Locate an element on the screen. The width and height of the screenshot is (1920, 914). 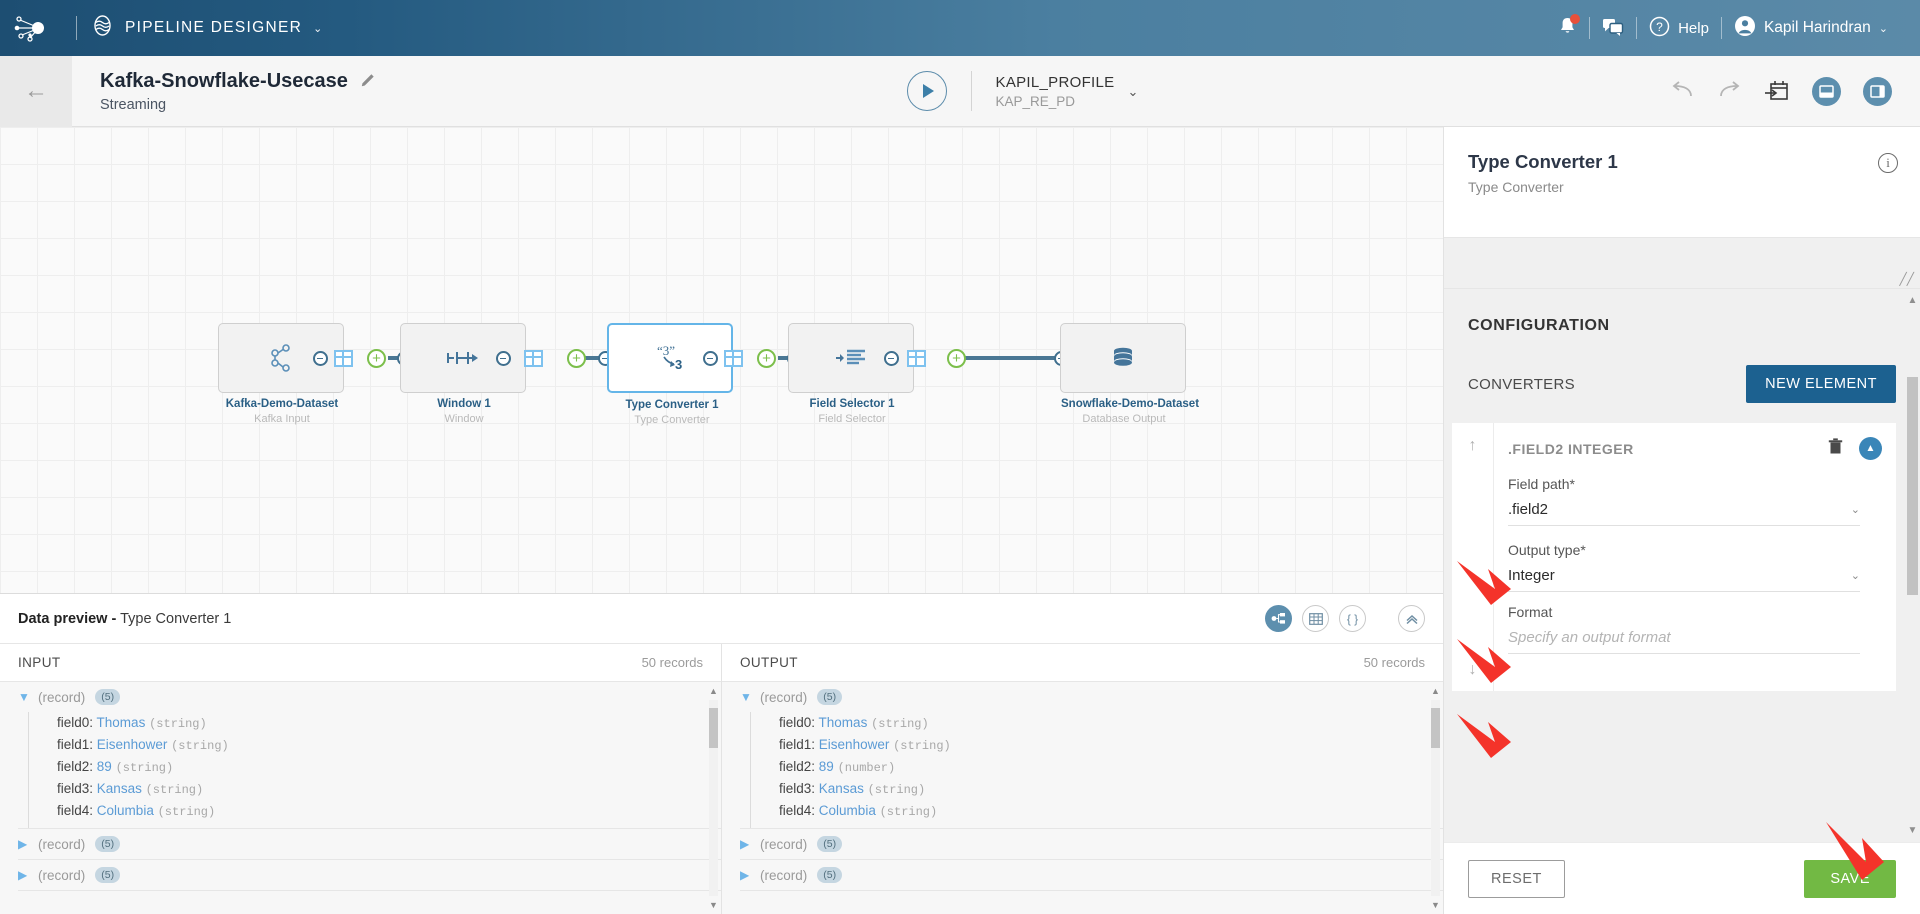
trash-icon is located at coordinates (1835, 448).